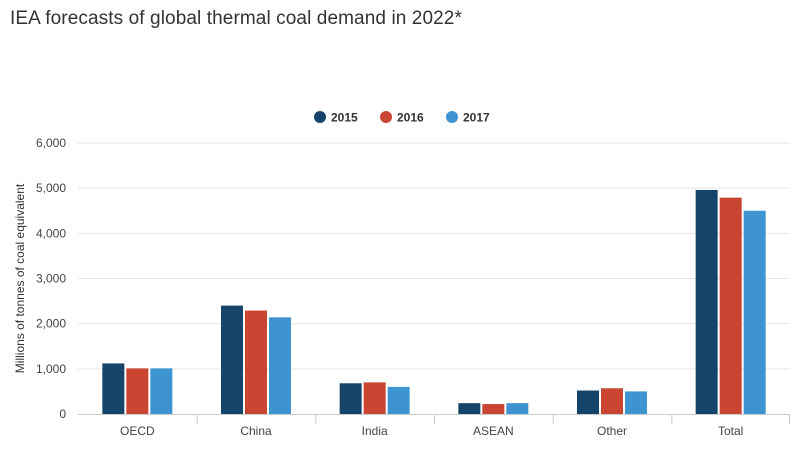 The width and height of the screenshot is (810, 449). I want to click on x-tick-label: ASEAN, so click(493, 431).